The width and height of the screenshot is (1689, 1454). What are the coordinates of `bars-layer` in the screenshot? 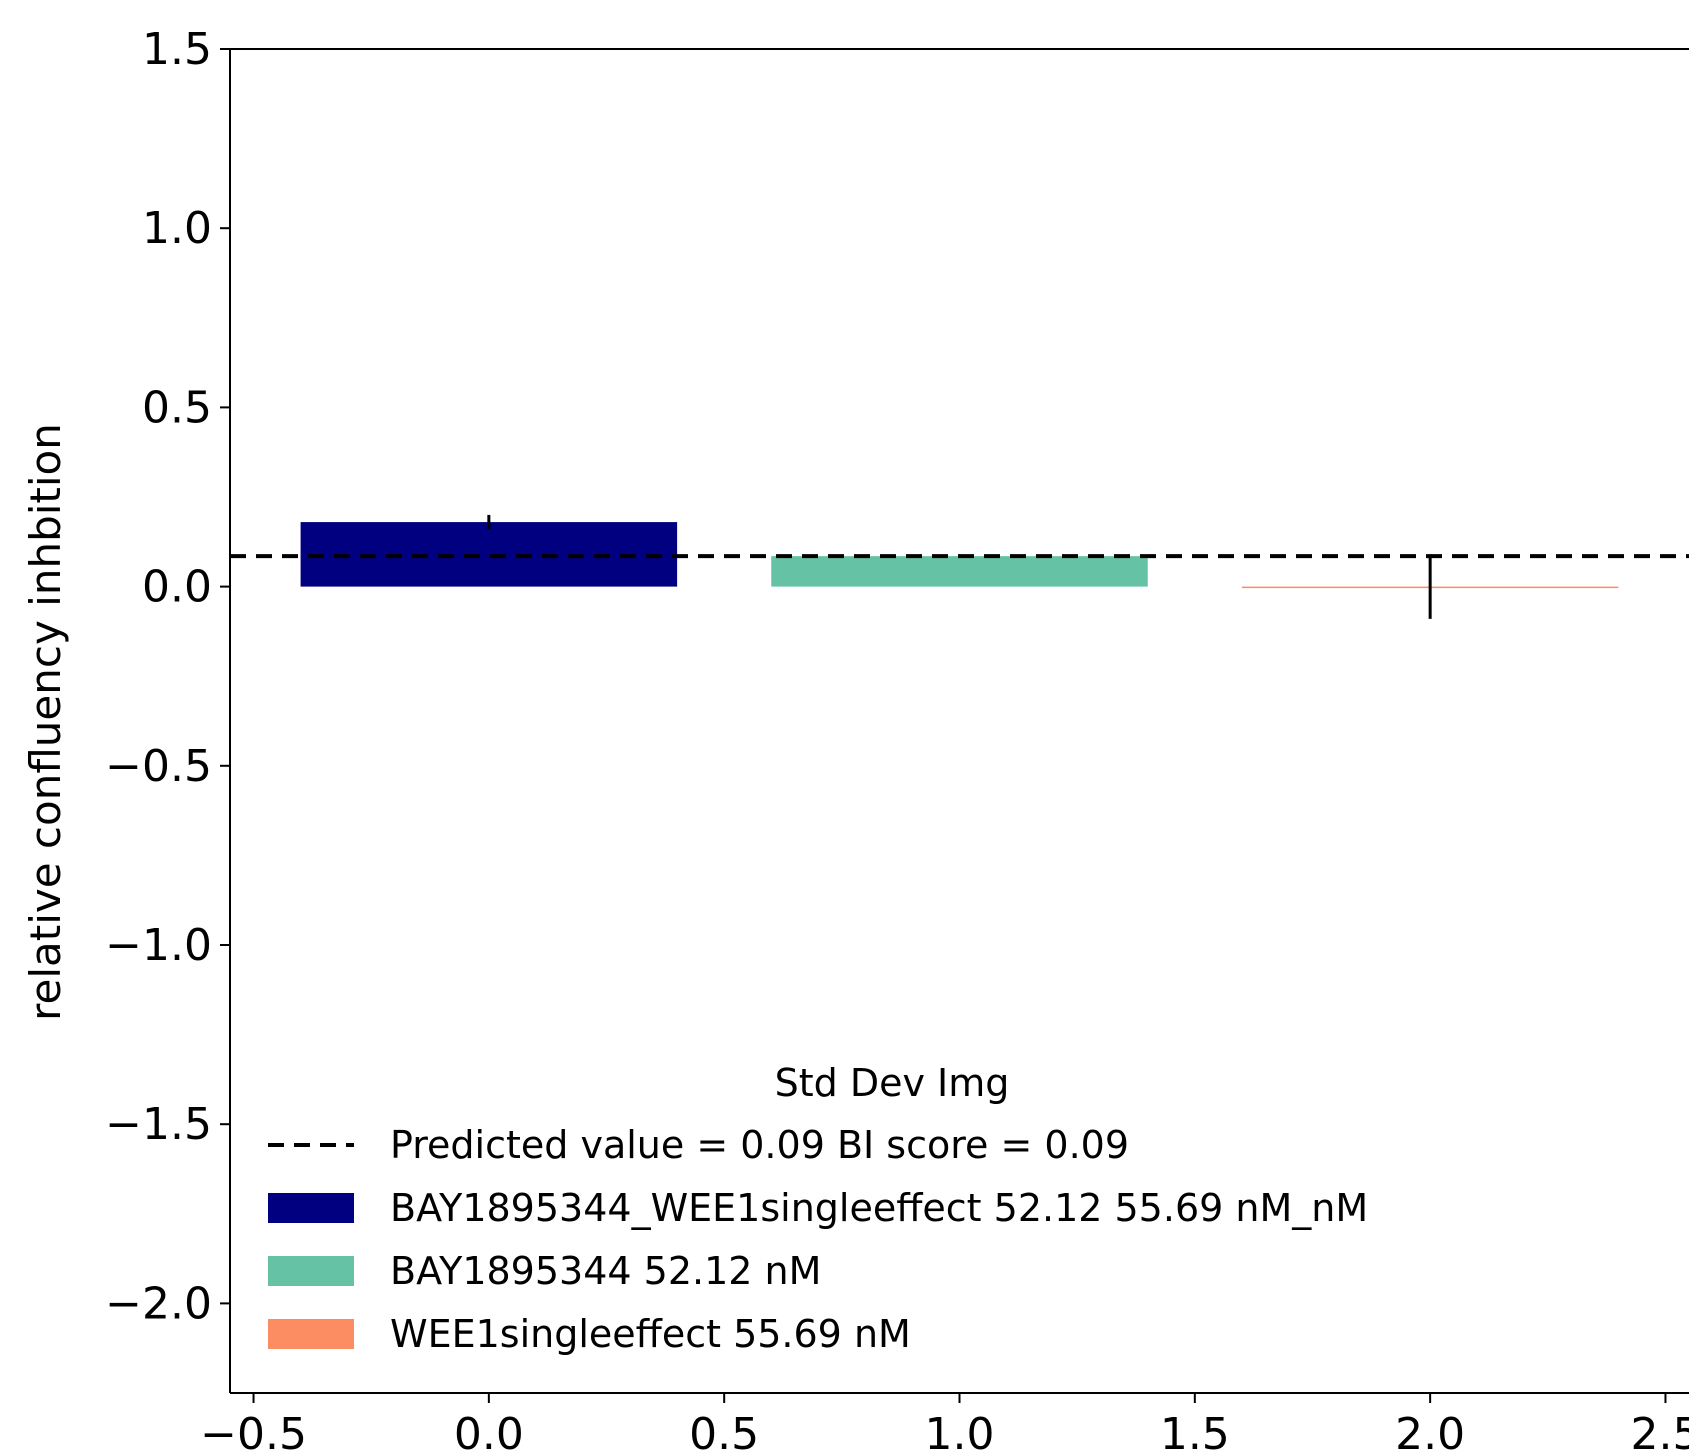 It's located at (959, 555).